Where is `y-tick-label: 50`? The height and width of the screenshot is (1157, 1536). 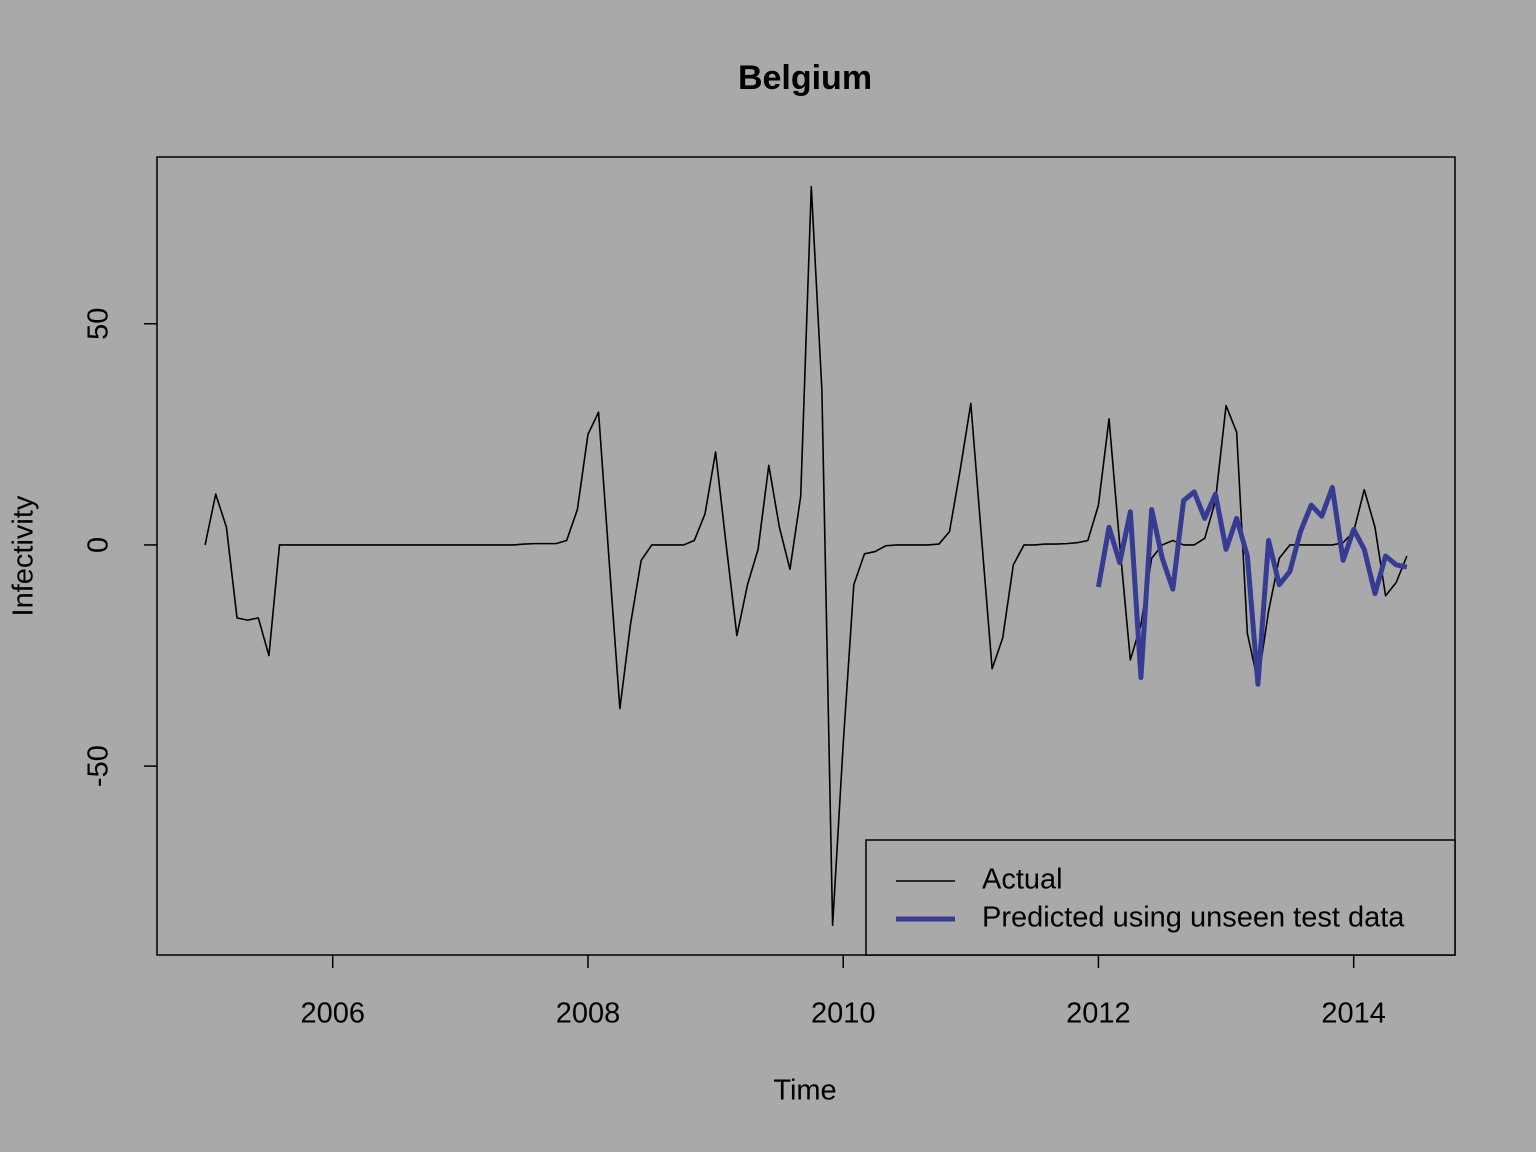 y-tick-label: 50 is located at coordinates (99, 324).